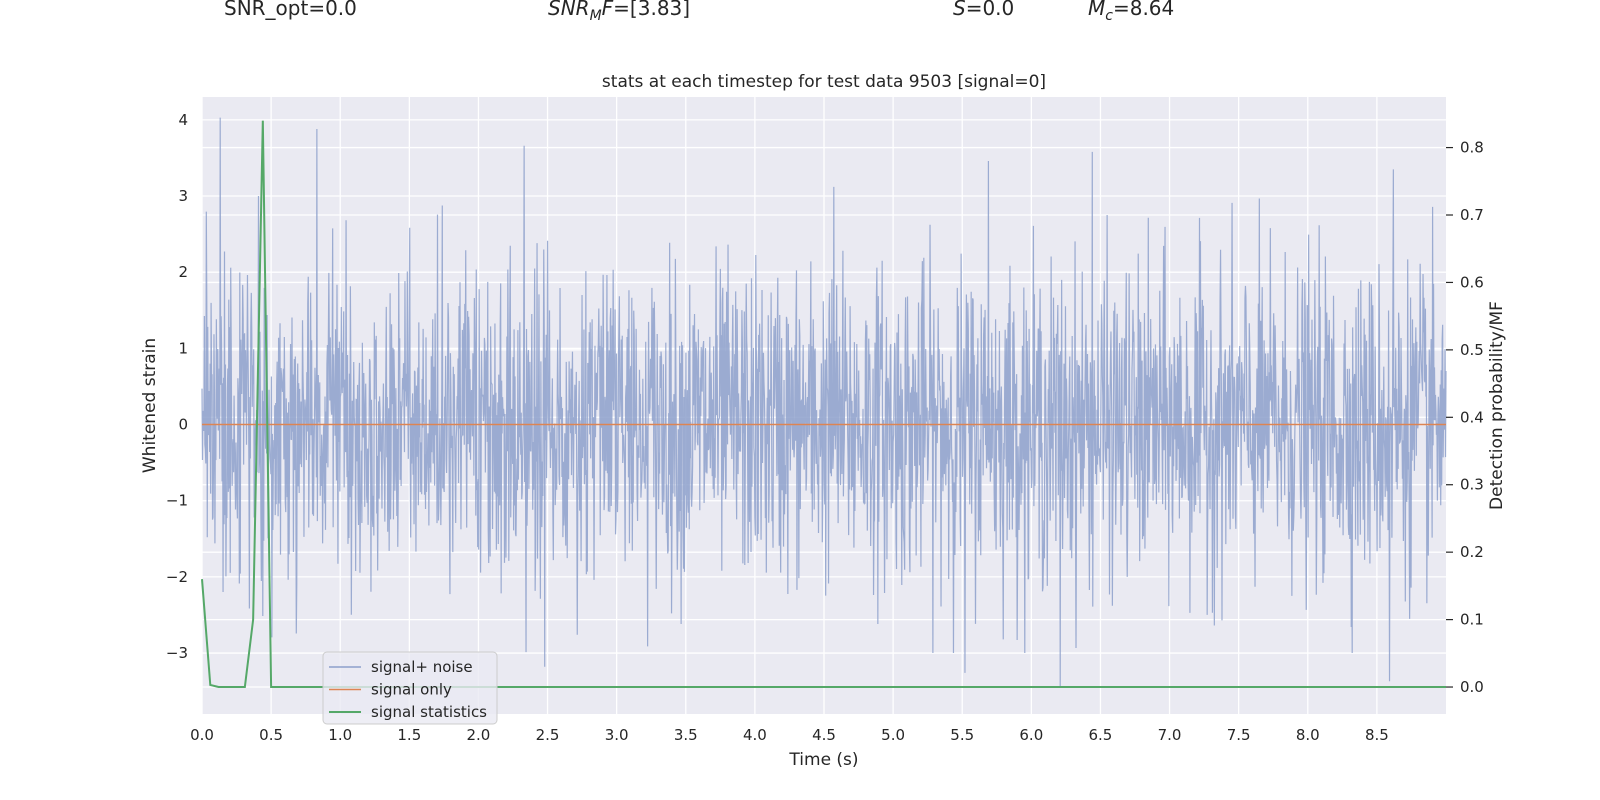 Image resolution: width=1600 pixels, height=800 pixels. What do you see at coordinates (824, 735) in the screenshot?
I see `x-tick-label: 4.5` at bounding box center [824, 735].